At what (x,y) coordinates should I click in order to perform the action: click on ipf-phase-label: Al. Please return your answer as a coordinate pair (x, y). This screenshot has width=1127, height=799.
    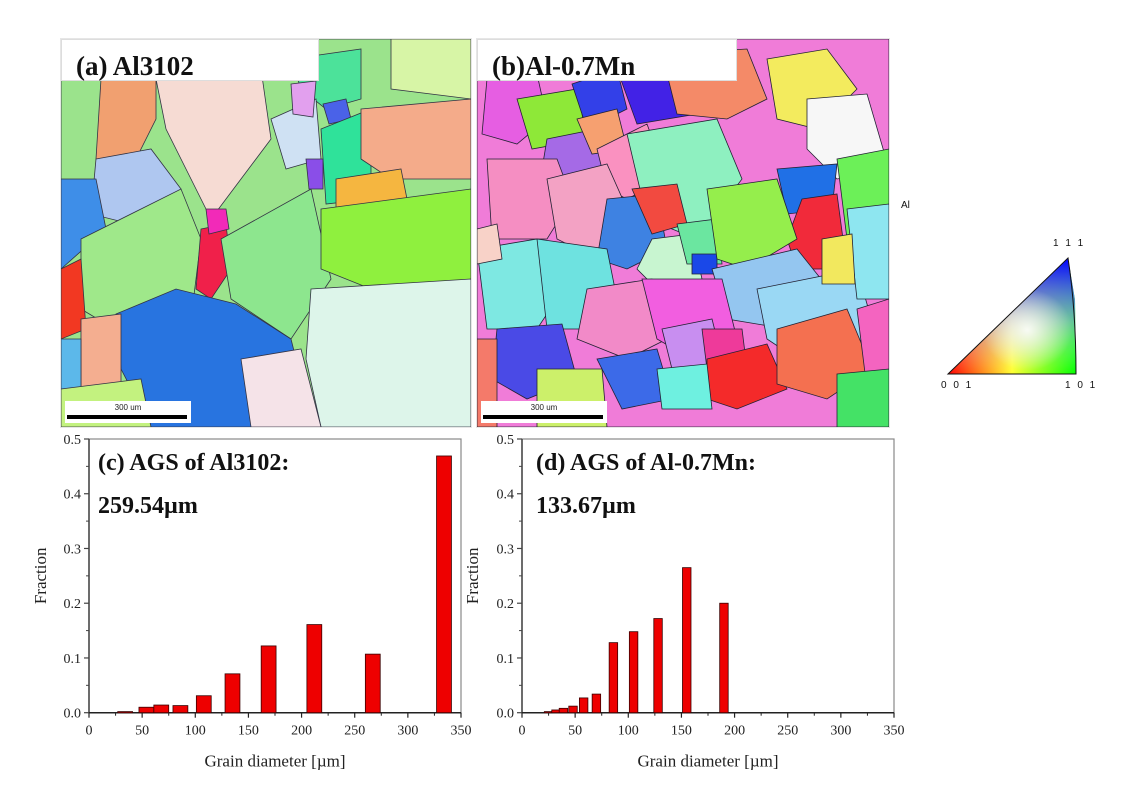
    Looking at the image, I should click on (905, 205).